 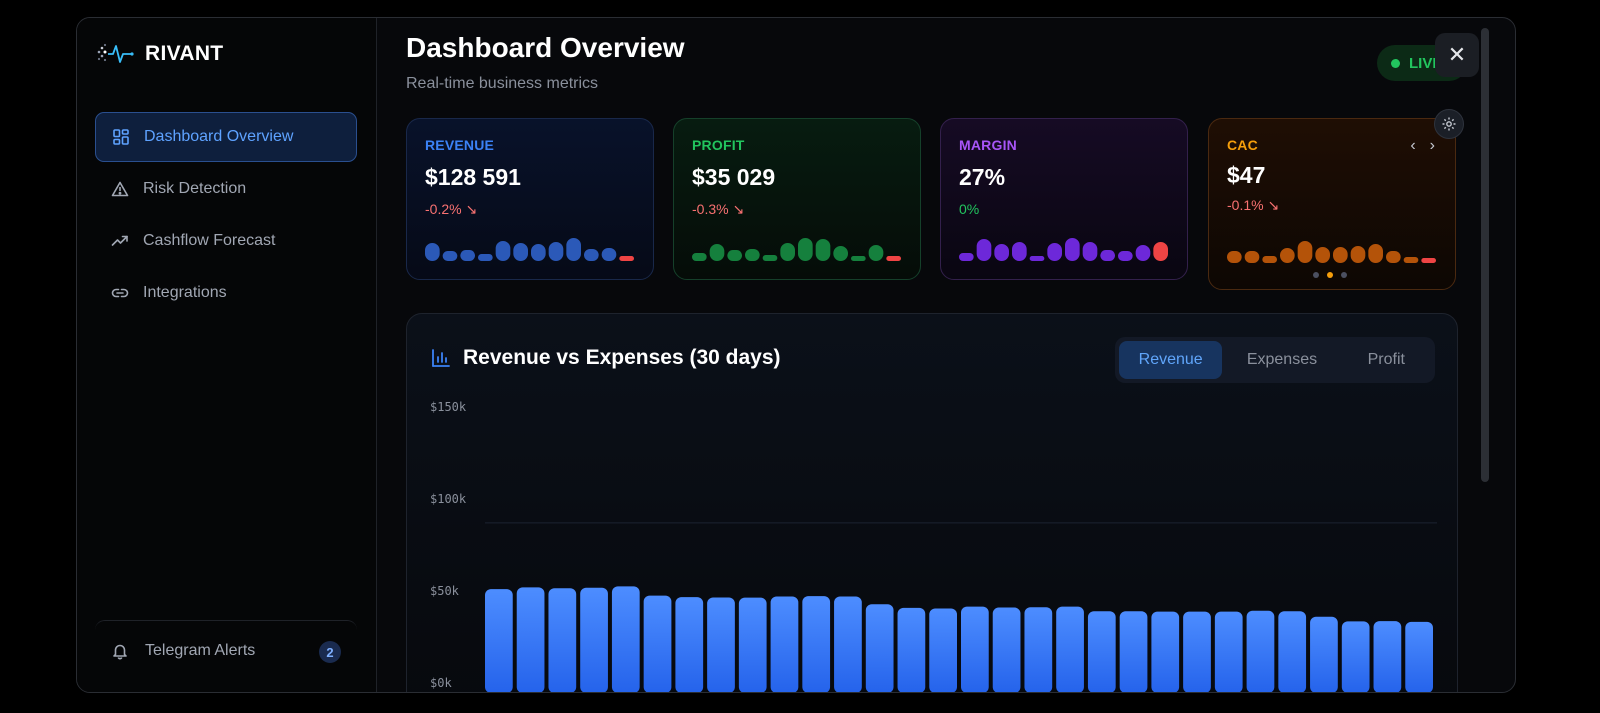 I want to click on scrollbar-thumb, so click(x=1485, y=255).